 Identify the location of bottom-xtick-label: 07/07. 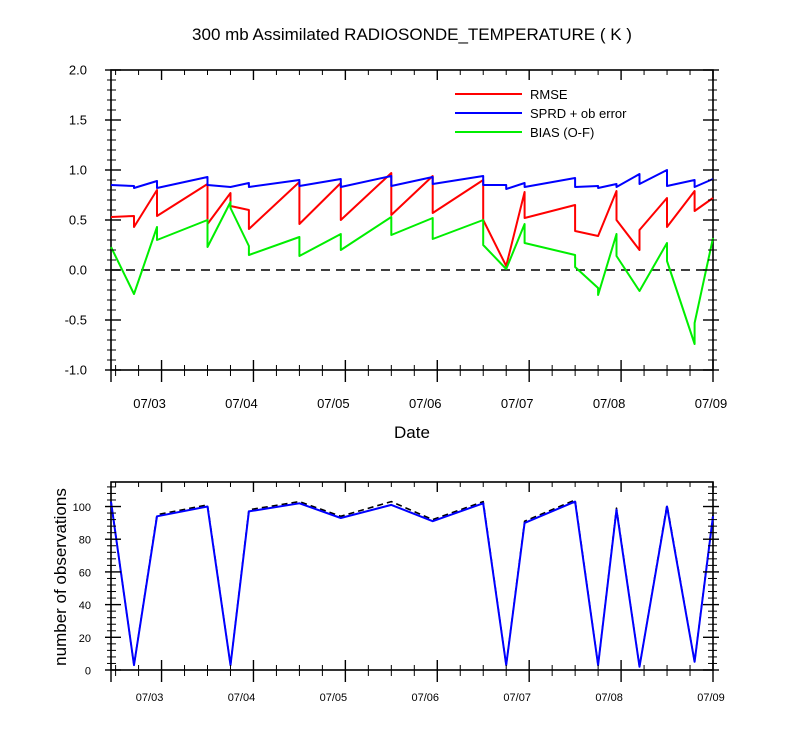
(517, 698).